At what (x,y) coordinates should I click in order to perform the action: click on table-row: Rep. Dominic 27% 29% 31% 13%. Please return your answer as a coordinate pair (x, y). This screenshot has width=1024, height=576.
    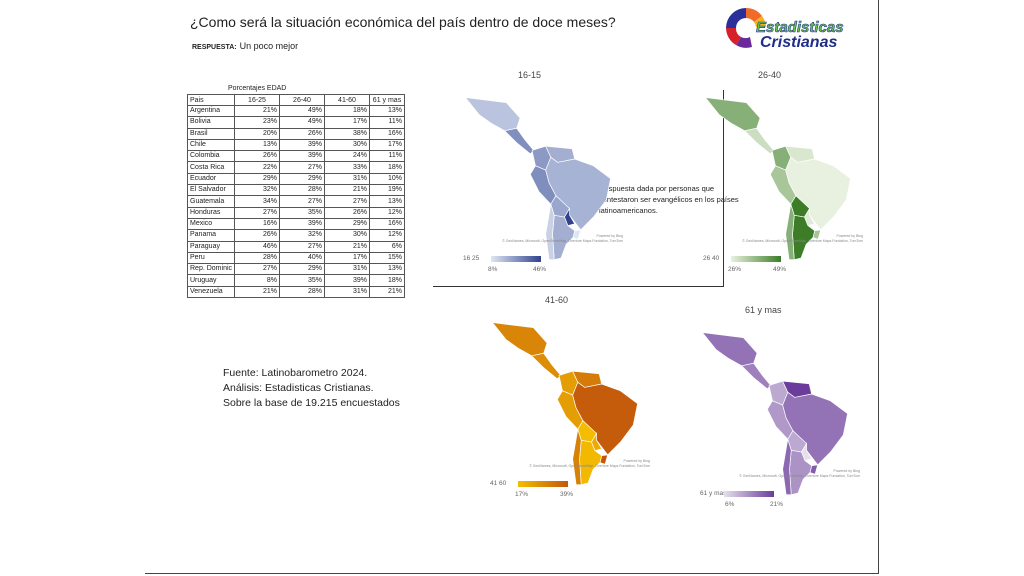
    Looking at the image, I should click on (296, 269).